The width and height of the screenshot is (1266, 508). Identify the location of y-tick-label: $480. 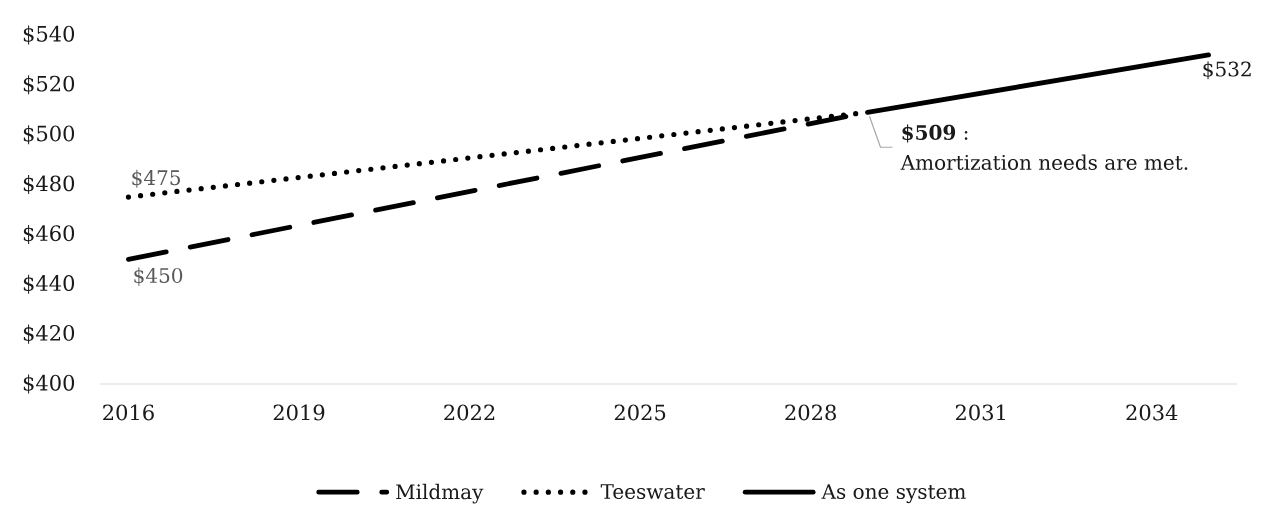
(49, 185).